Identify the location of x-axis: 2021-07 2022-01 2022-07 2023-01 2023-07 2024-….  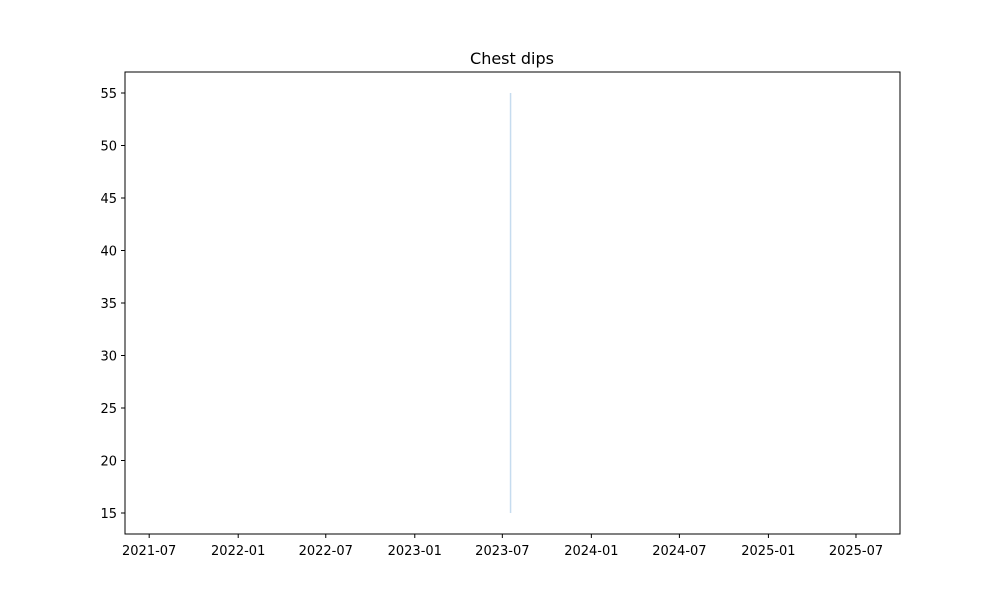
(502, 546).